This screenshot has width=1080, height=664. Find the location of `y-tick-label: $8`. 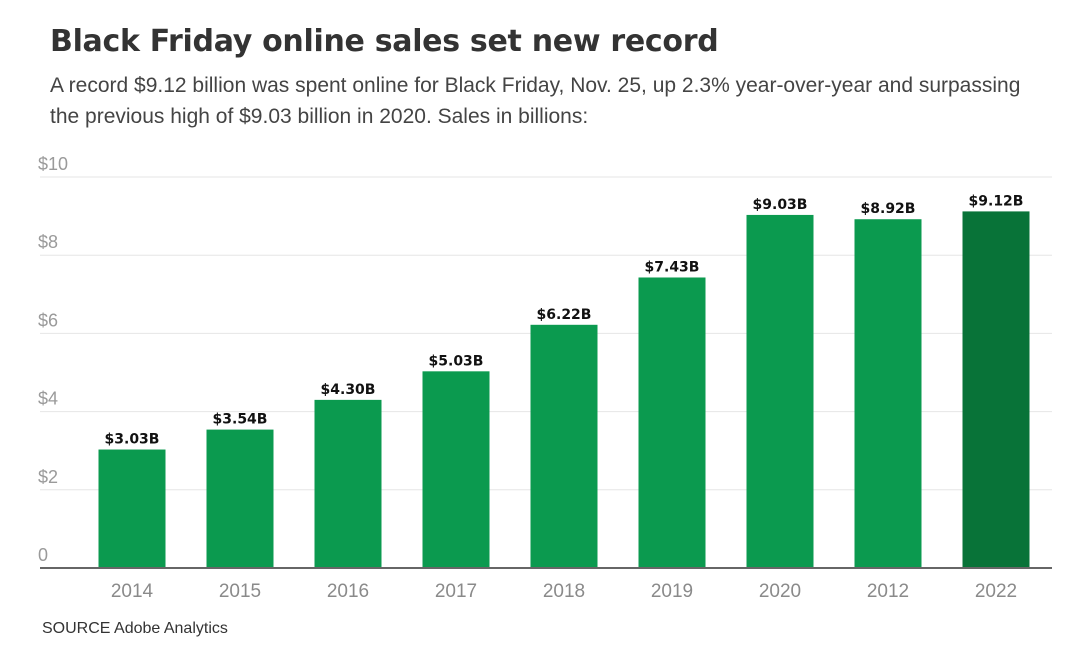

y-tick-label: $8 is located at coordinates (48, 242).